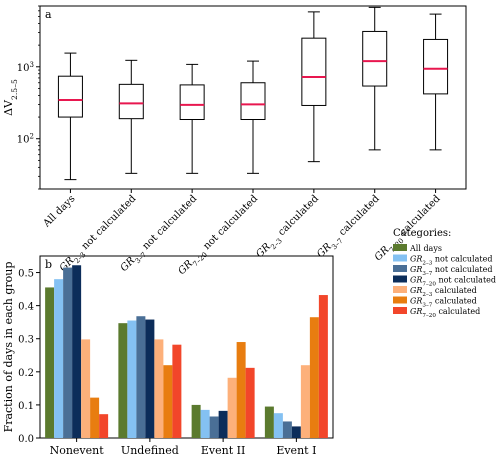  I want to click on y-tick-label: 10³, so click(25, 67).